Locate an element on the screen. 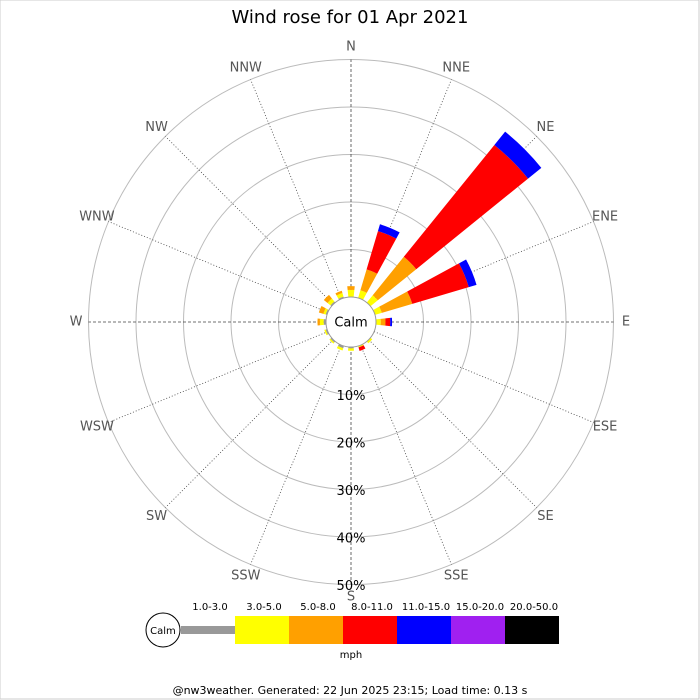  direction-label: NNW is located at coordinates (246, 67).